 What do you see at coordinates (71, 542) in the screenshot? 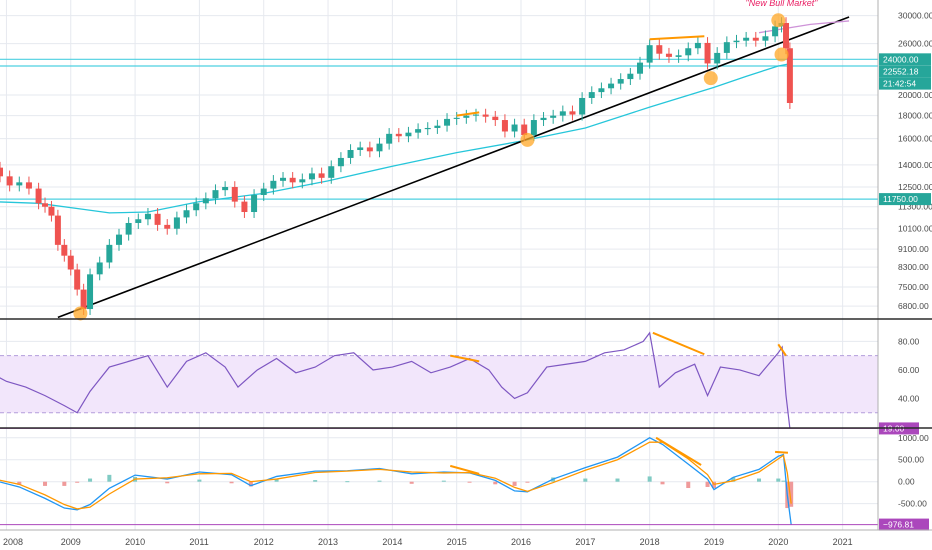
I see `time-tick-label: 2009` at bounding box center [71, 542].